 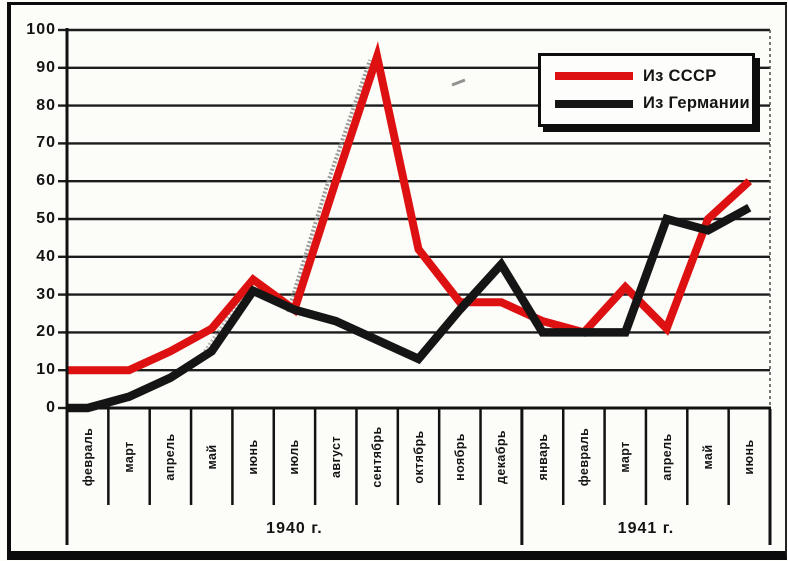 I want to click on month-label-15: май, so click(x=707, y=457).